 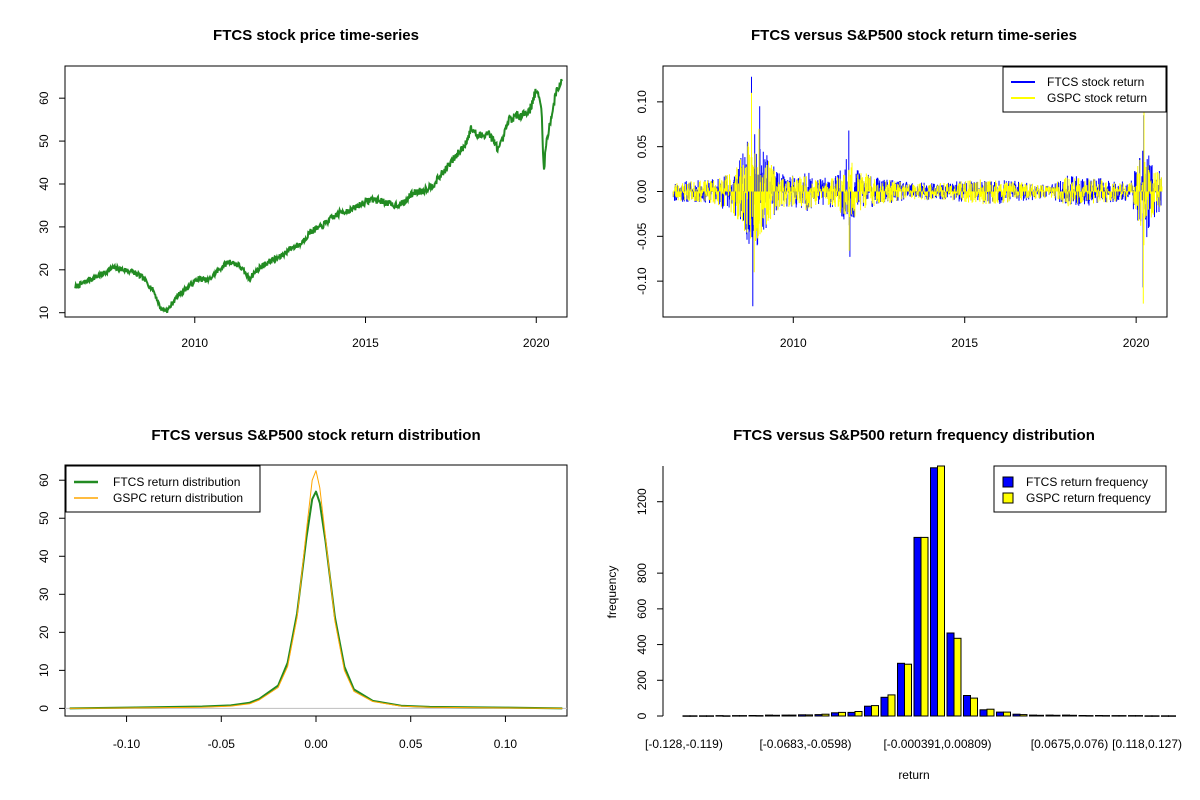 I want to click on gspc-return-series, so click(x=917, y=198).